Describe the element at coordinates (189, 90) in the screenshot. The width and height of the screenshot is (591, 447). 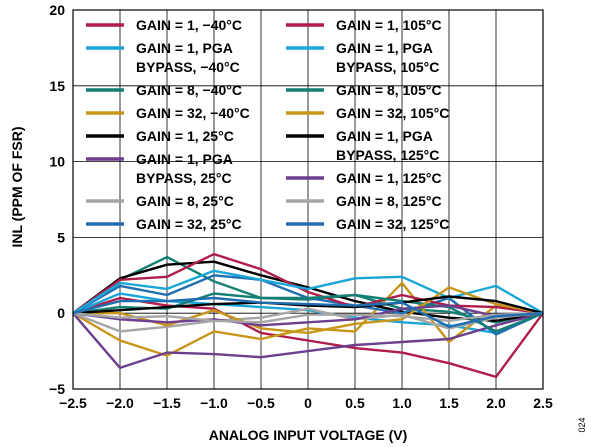
I see `legend-label: GAIN = 8, −40°C` at that location.